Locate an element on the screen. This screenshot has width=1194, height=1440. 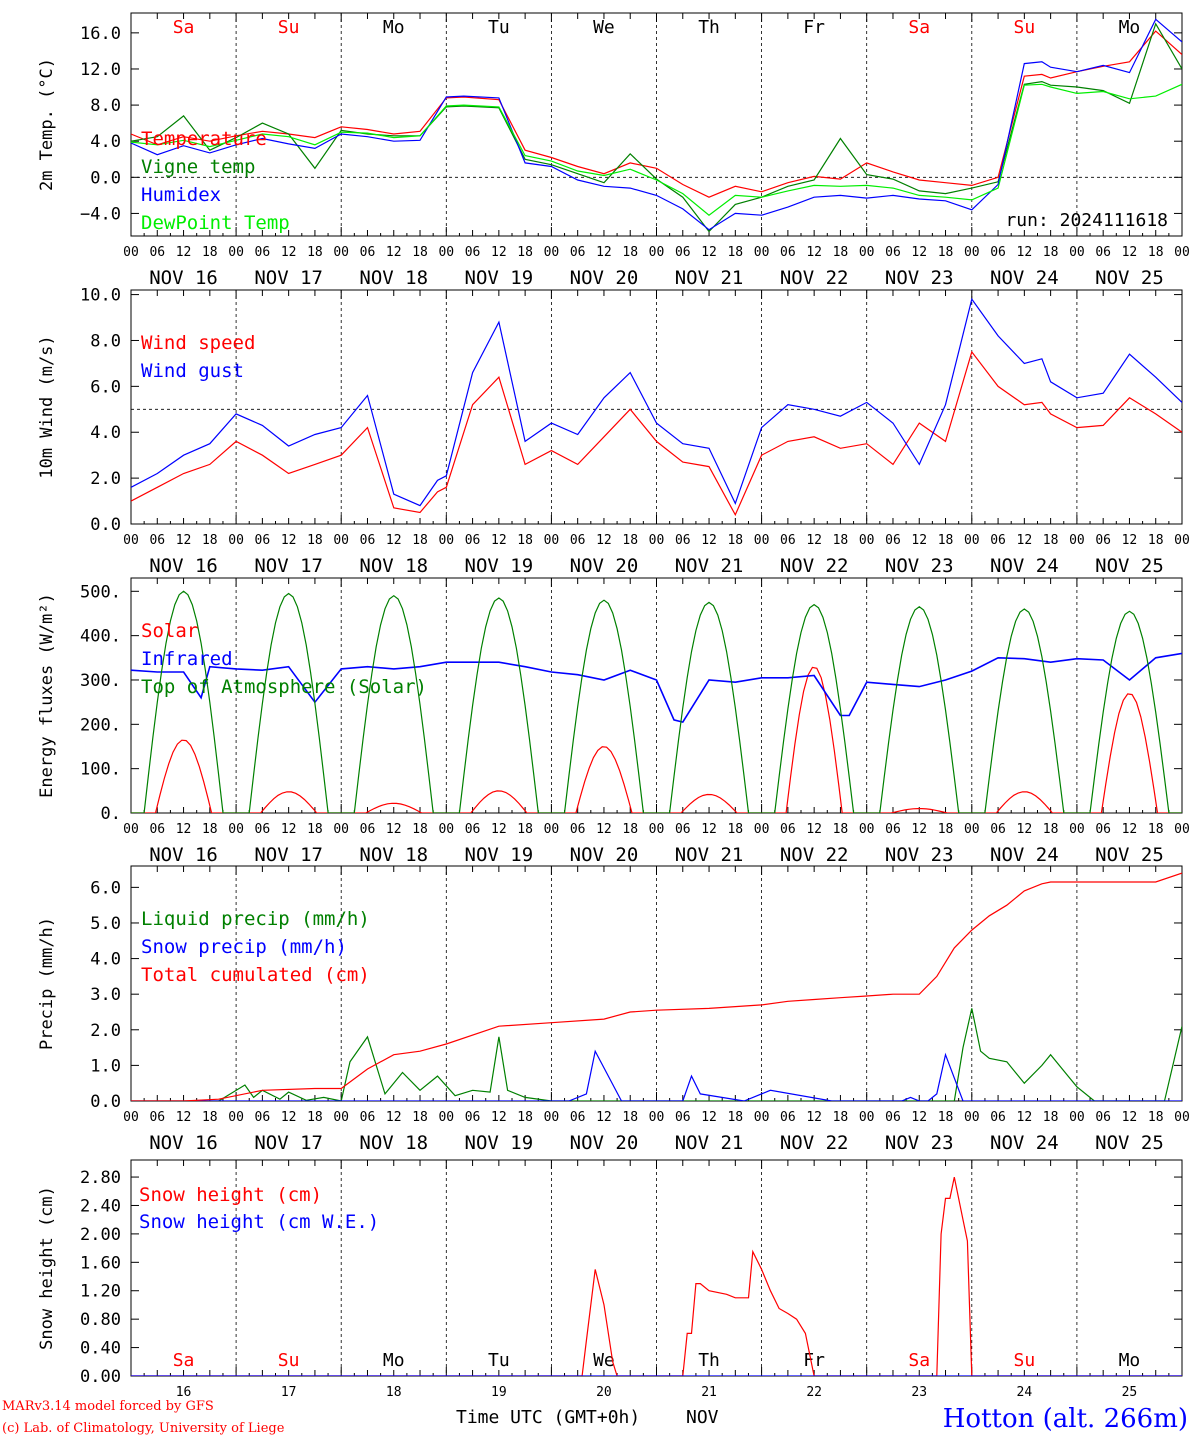
date-label: NOV 20 is located at coordinates (604, 1143).